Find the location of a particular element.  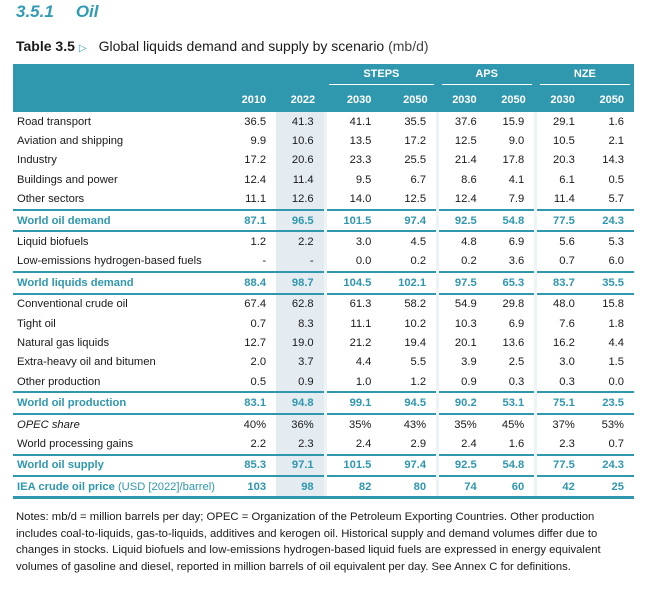

cell-value: 4.4 is located at coordinates (352, 362).